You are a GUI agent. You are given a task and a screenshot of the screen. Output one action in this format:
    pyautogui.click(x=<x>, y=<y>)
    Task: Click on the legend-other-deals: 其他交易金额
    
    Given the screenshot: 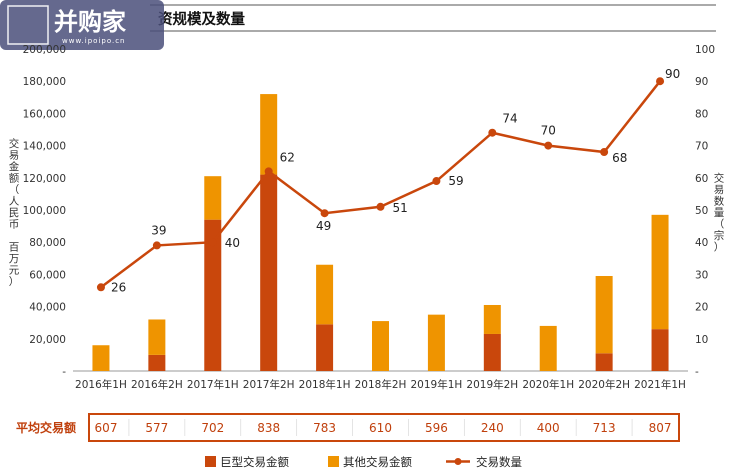 What is the action you would take?
    pyautogui.click(x=370, y=462)
    